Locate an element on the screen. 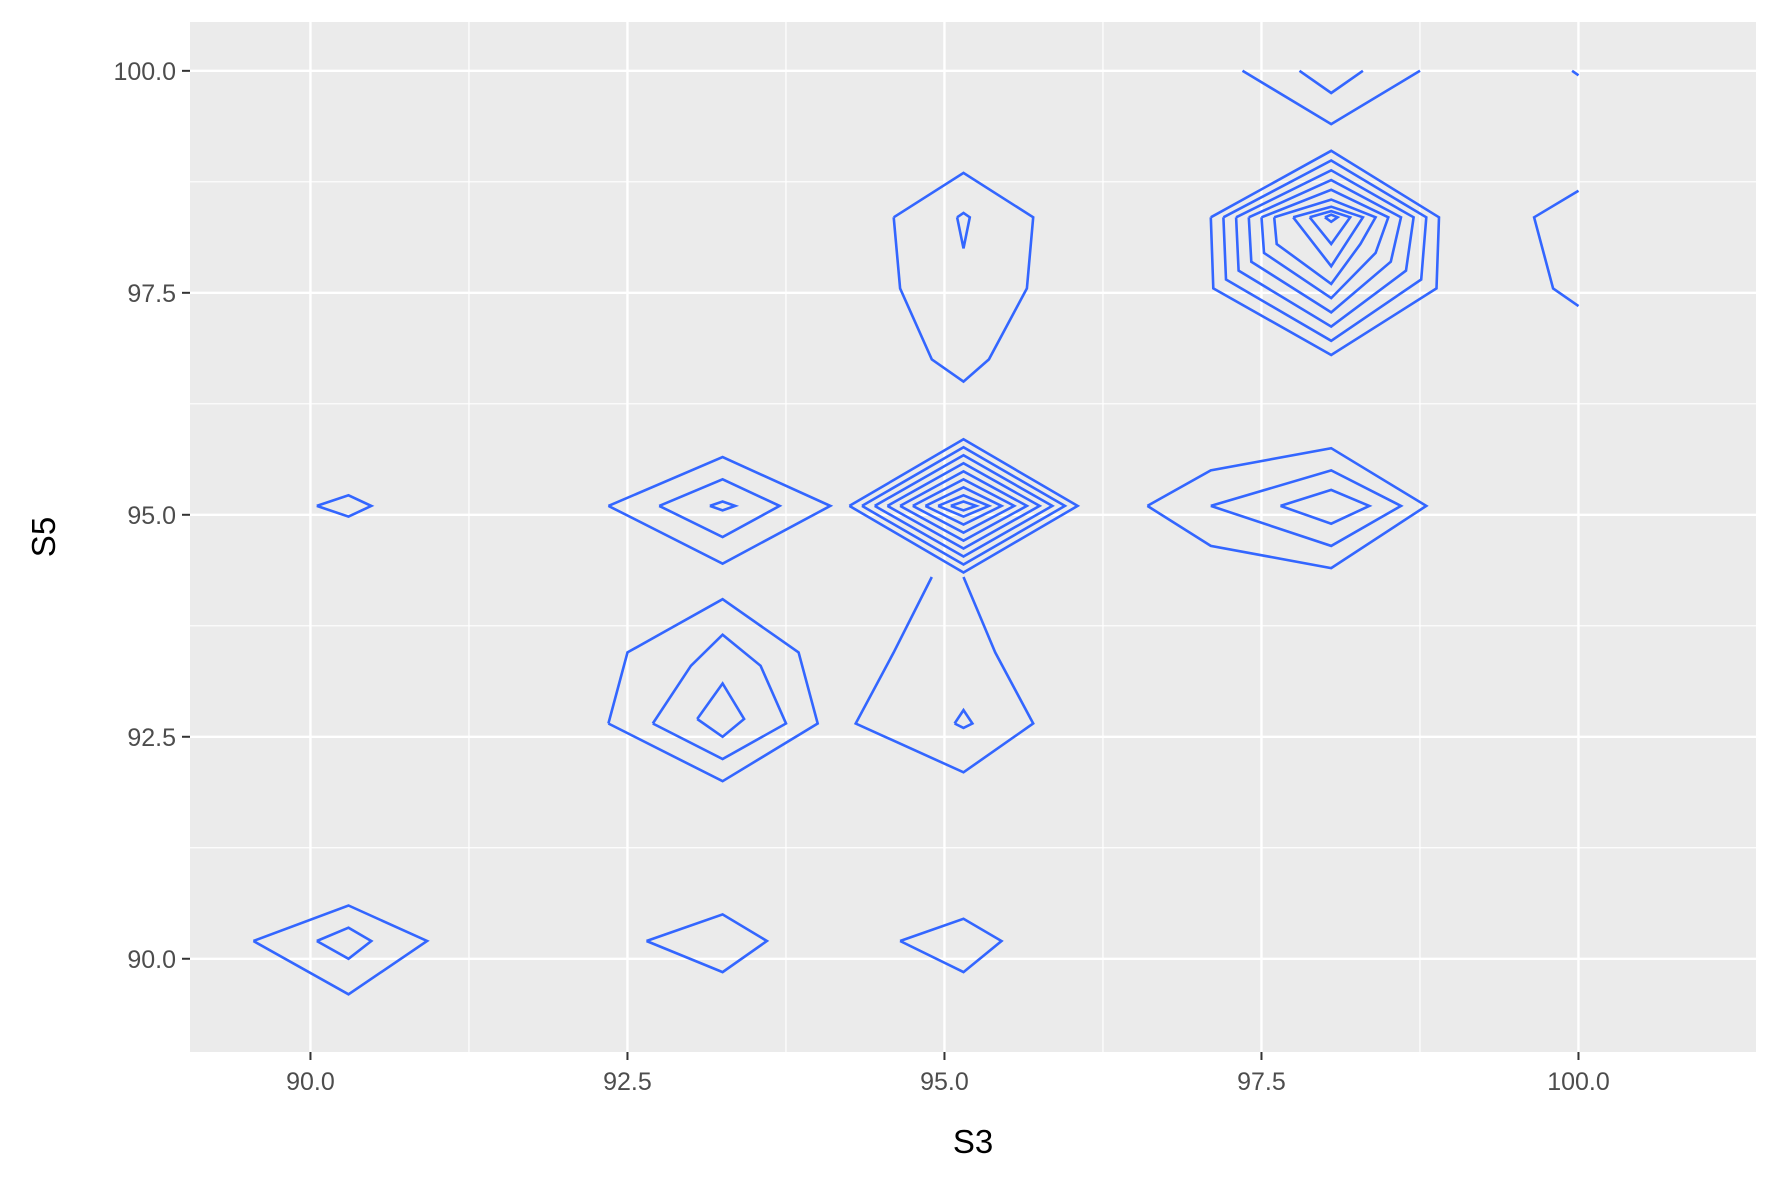 The height and width of the screenshot is (1181, 1771). y-tick-label: 90.0 is located at coordinates (151, 960).